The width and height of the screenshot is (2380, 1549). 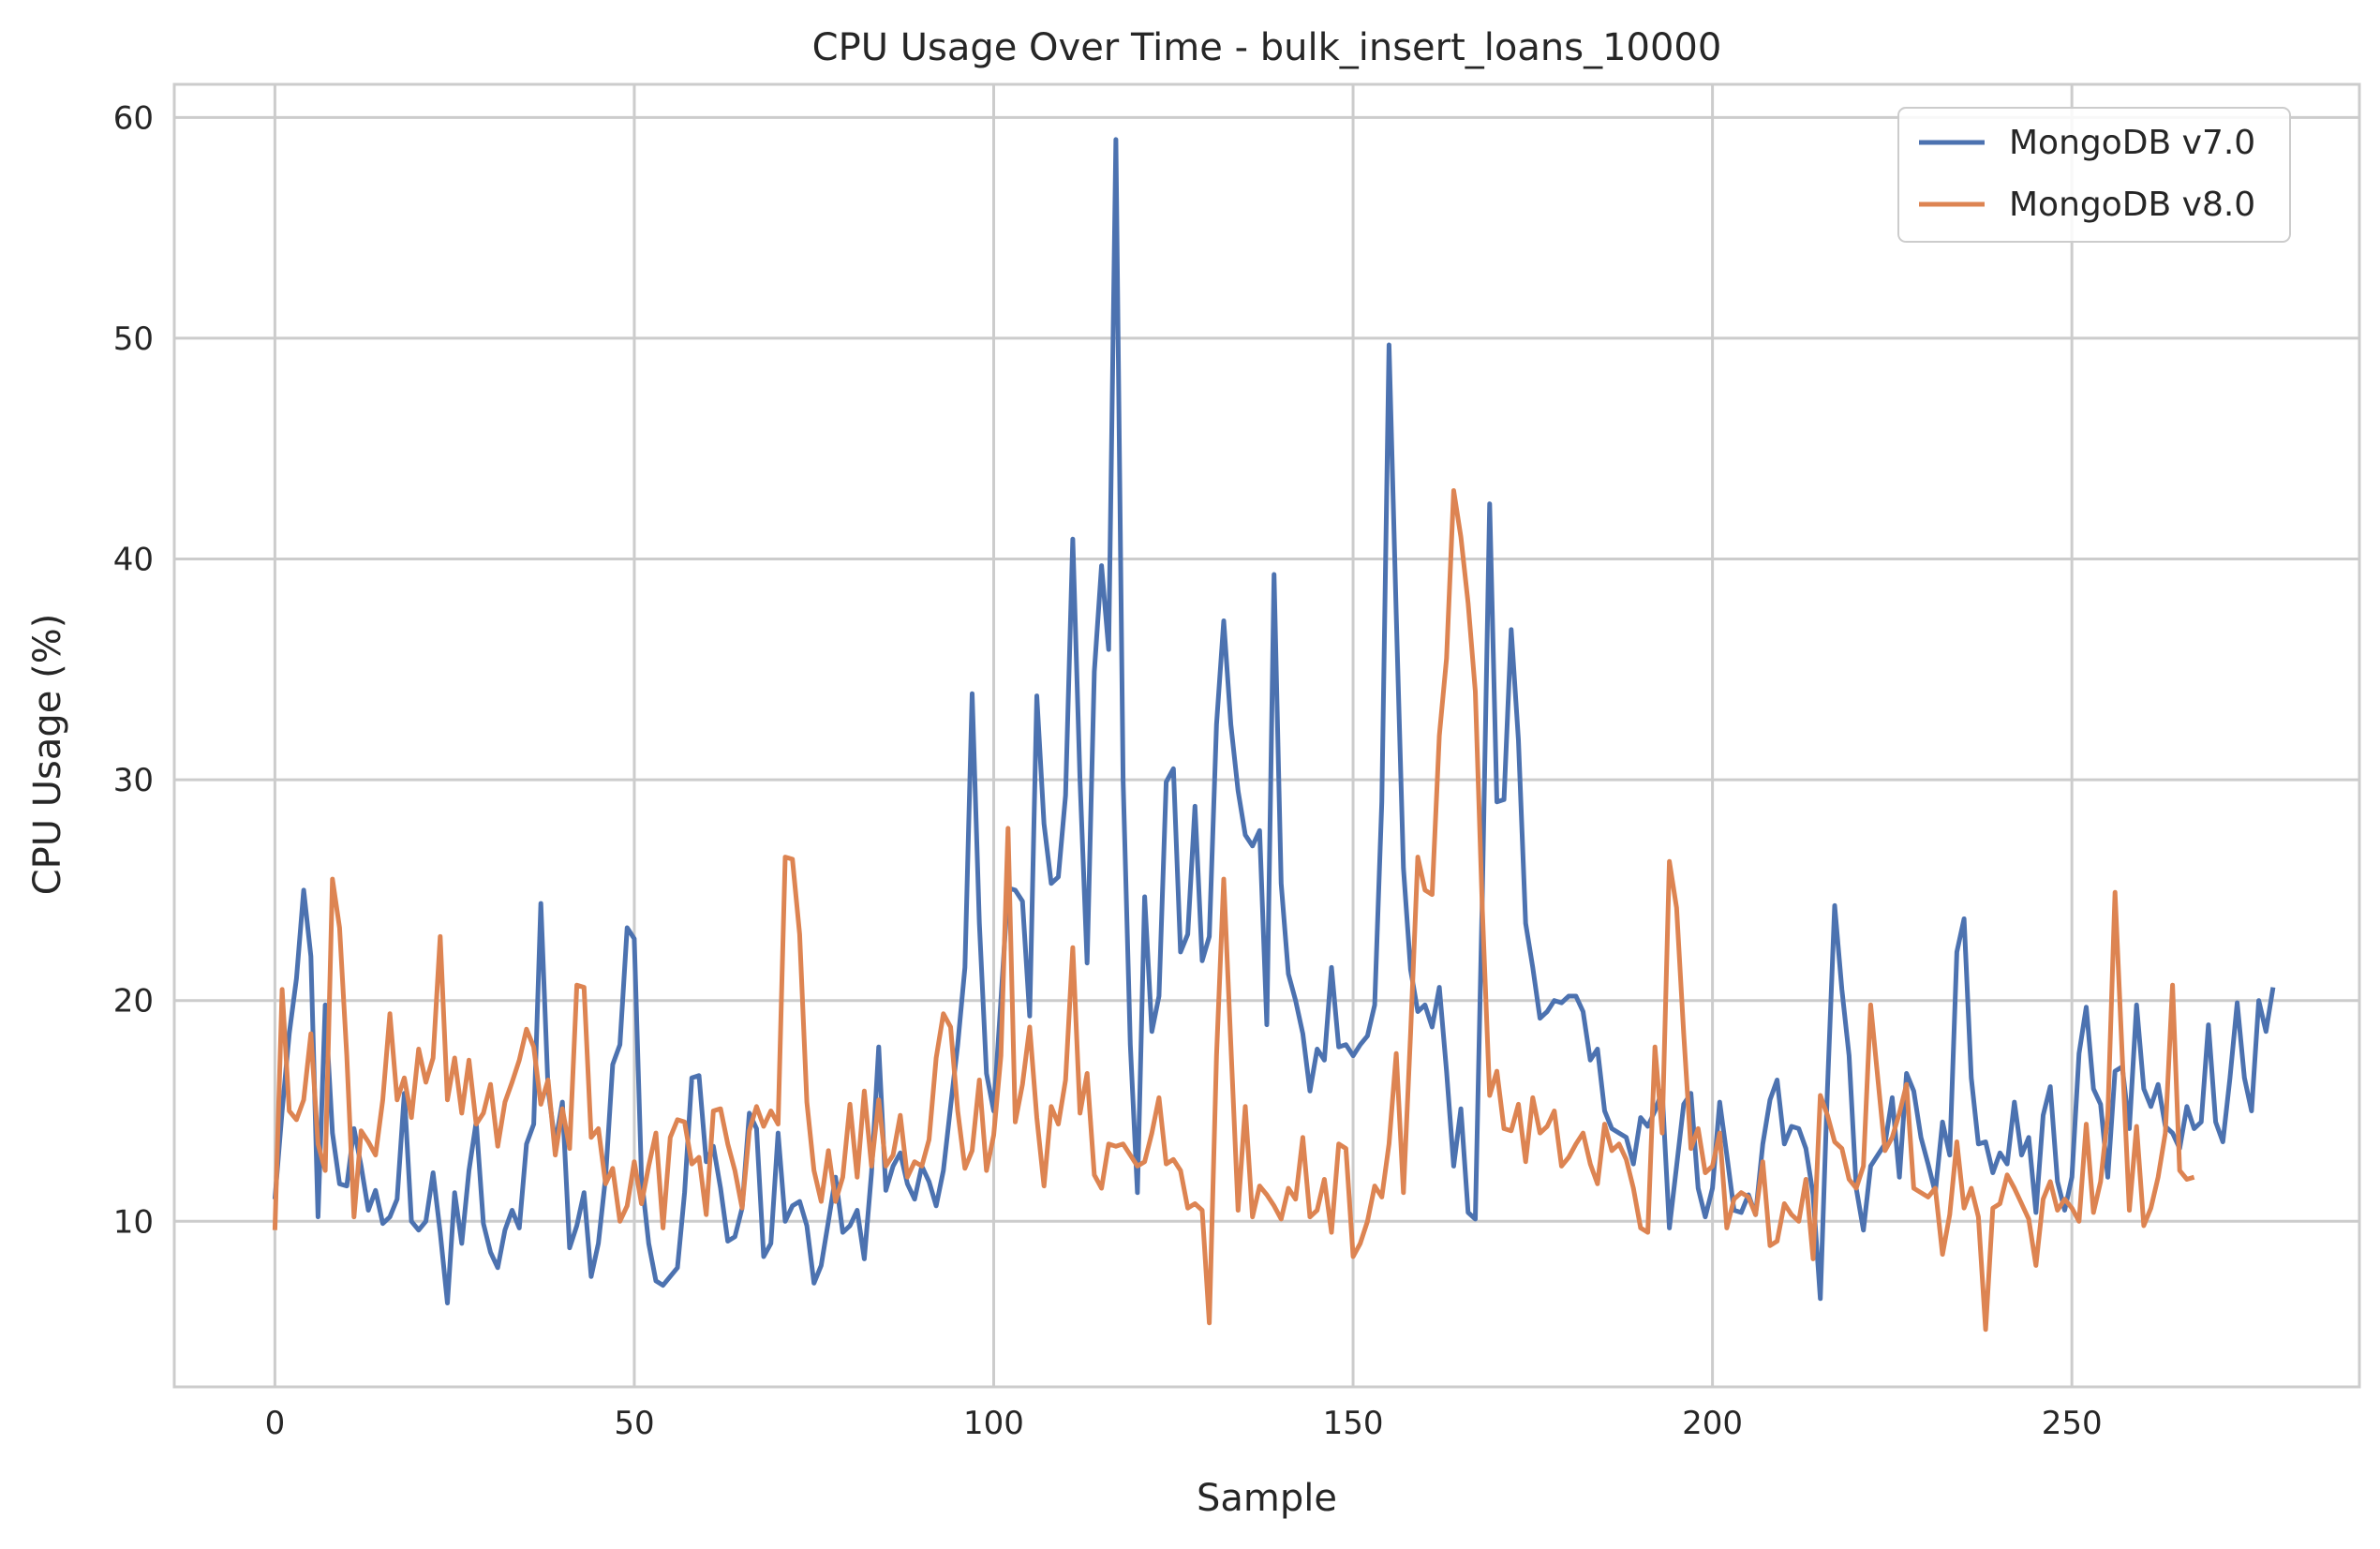 I want to click on y-tick-label: 20, so click(x=133, y=1002).